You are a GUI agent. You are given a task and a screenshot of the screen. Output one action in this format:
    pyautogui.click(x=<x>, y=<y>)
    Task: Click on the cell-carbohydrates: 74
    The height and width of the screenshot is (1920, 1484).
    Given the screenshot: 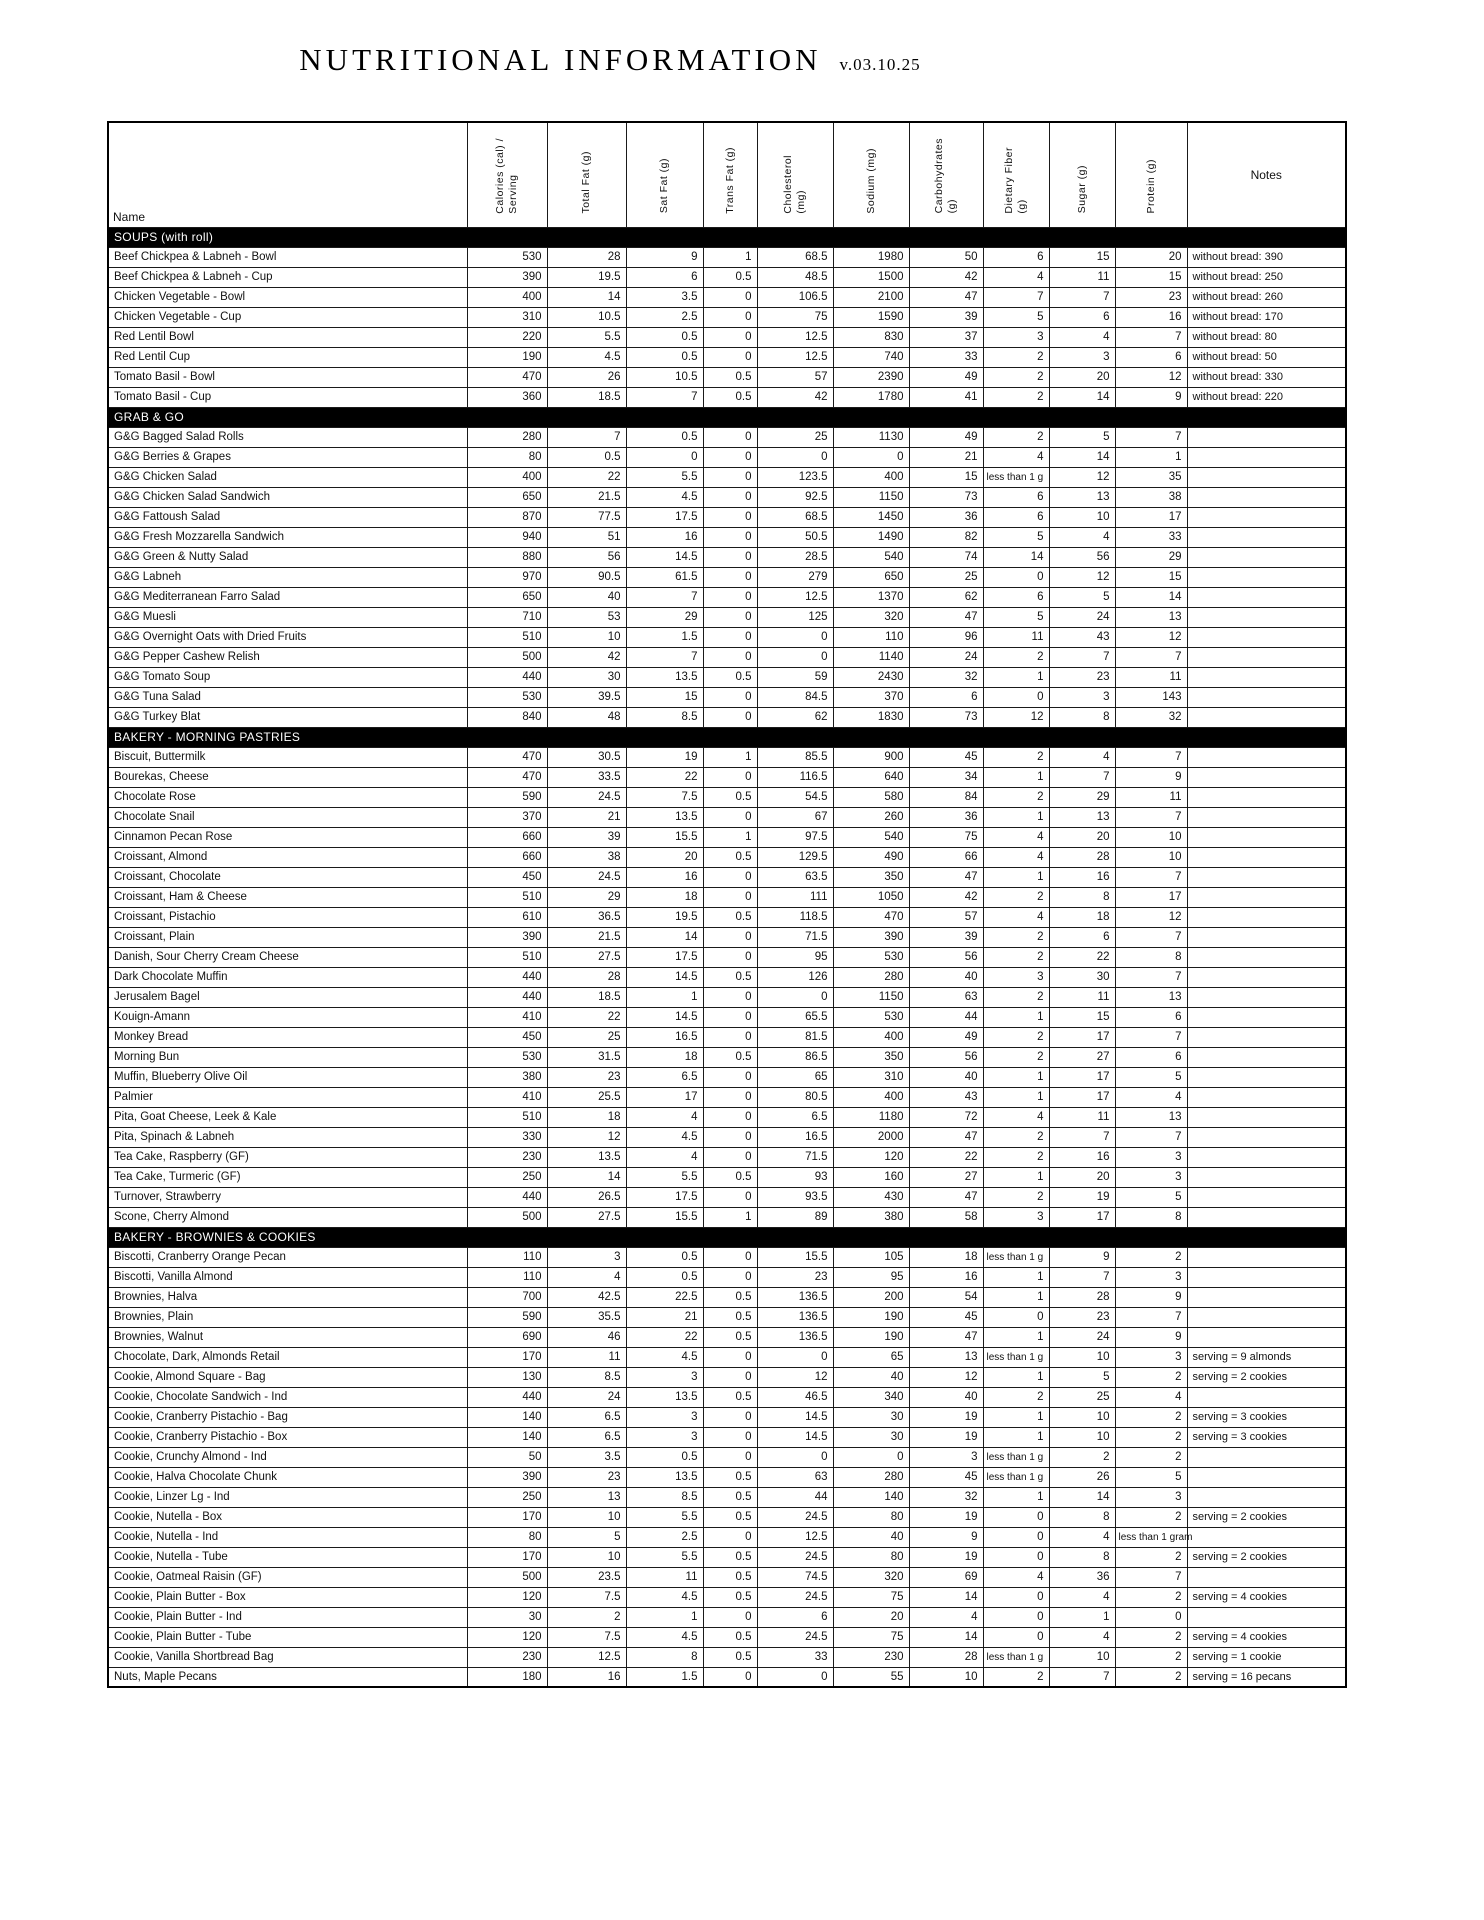 What is the action you would take?
    pyautogui.click(x=946, y=557)
    